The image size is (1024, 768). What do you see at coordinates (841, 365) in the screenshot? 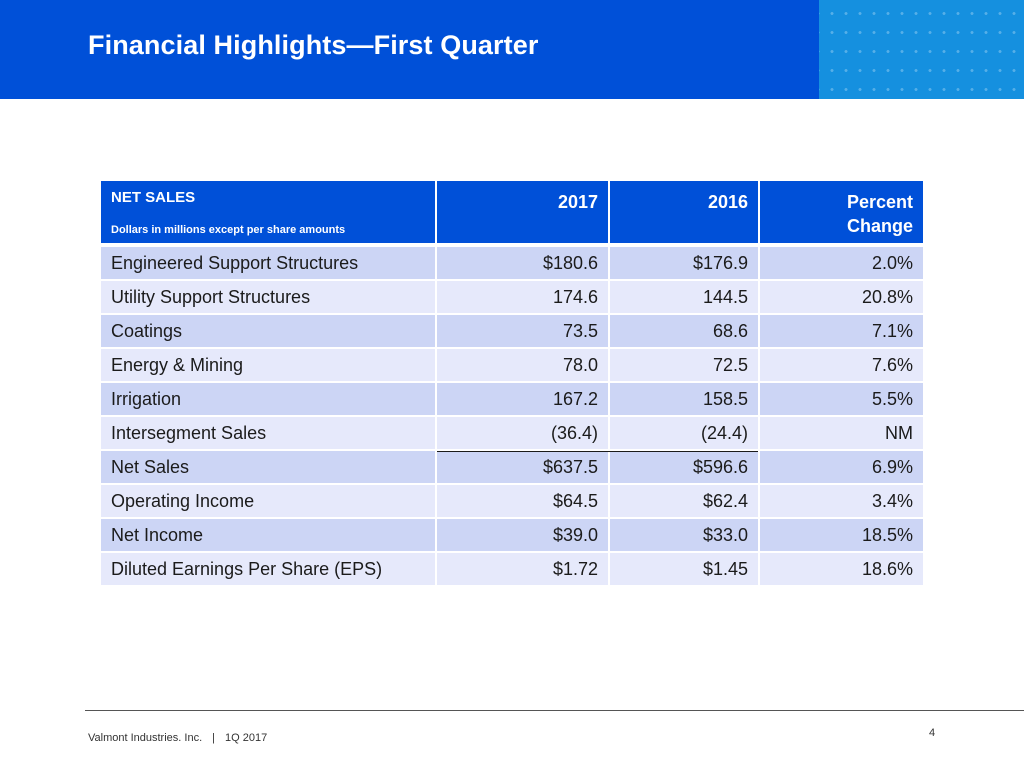
I see `value-percent: 7.6%` at bounding box center [841, 365].